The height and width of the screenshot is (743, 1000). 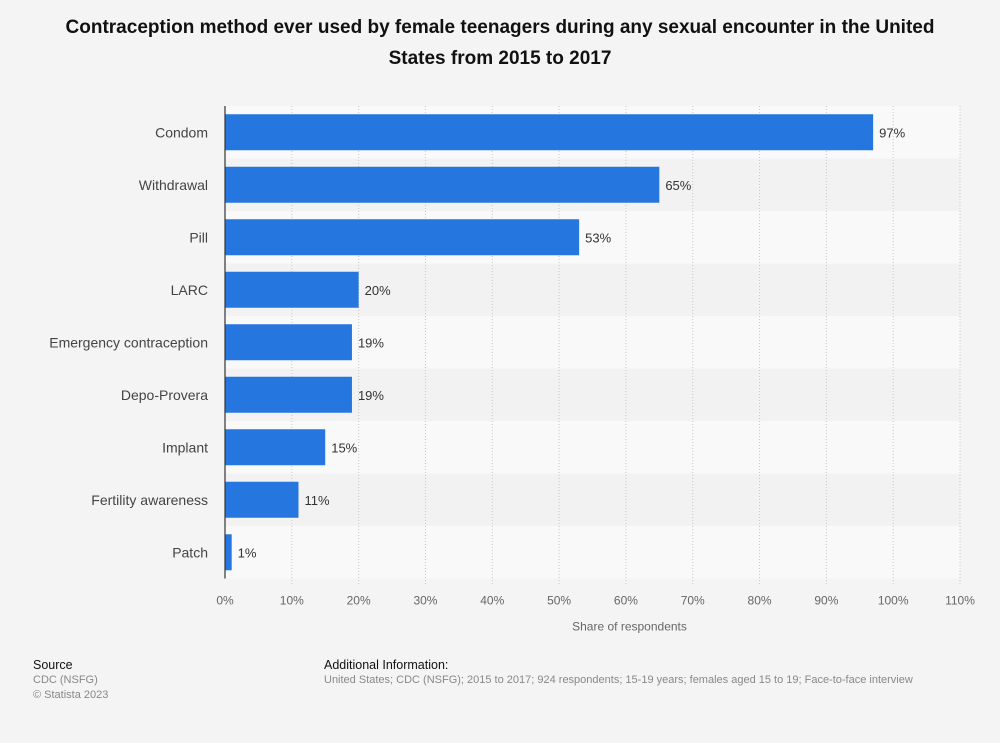 I want to click on copyright: © Statista 2023, so click(x=71, y=695).